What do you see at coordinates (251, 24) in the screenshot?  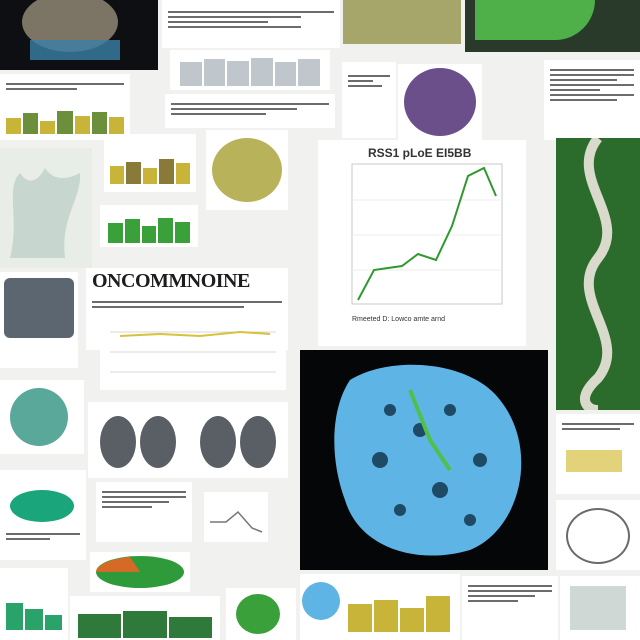 I see `top-text-panel` at bounding box center [251, 24].